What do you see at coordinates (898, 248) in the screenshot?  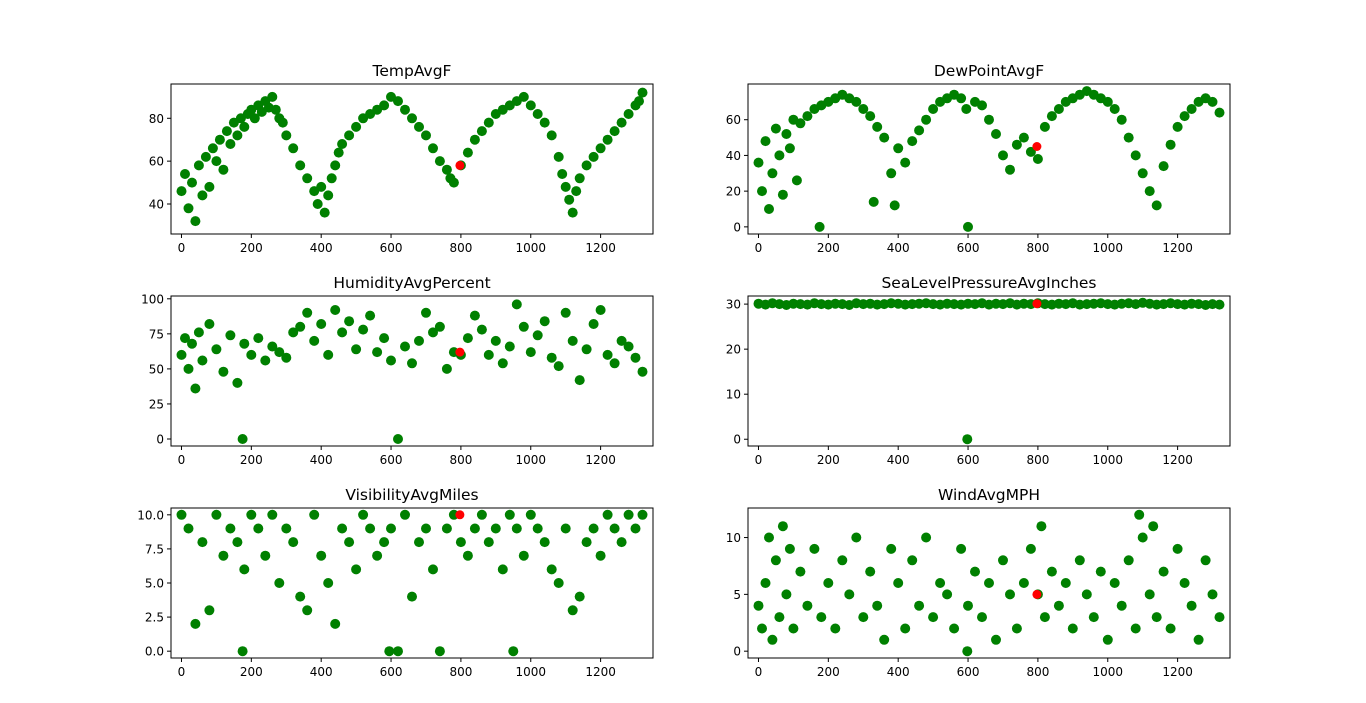 I see `x-tick-label: 400` at bounding box center [898, 248].